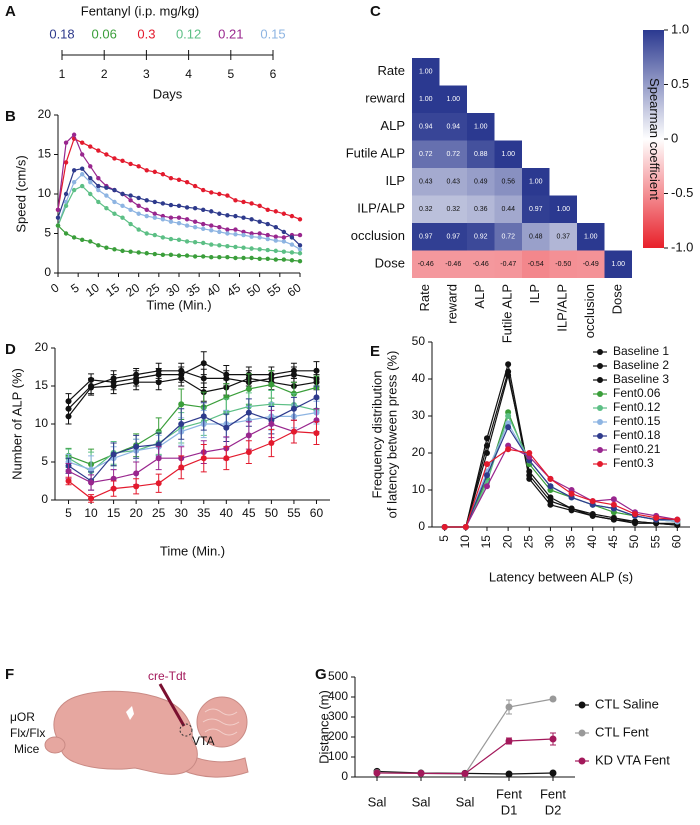  What do you see at coordinates (188, 33) in the screenshot?
I see `dose-label: 0.12` at bounding box center [188, 33].